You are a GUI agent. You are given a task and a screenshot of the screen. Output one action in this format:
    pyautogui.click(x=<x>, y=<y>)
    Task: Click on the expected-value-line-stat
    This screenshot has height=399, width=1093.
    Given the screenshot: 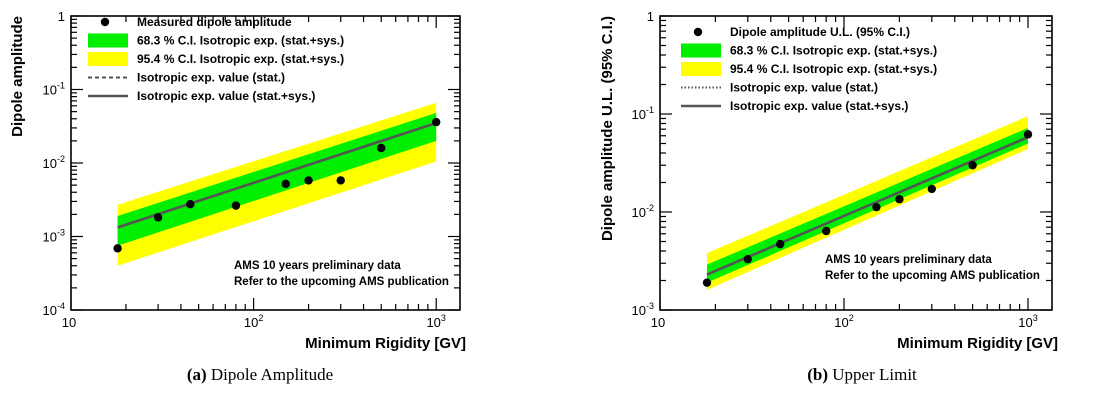 What is the action you would take?
    pyautogui.click(x=867, y=206)
    